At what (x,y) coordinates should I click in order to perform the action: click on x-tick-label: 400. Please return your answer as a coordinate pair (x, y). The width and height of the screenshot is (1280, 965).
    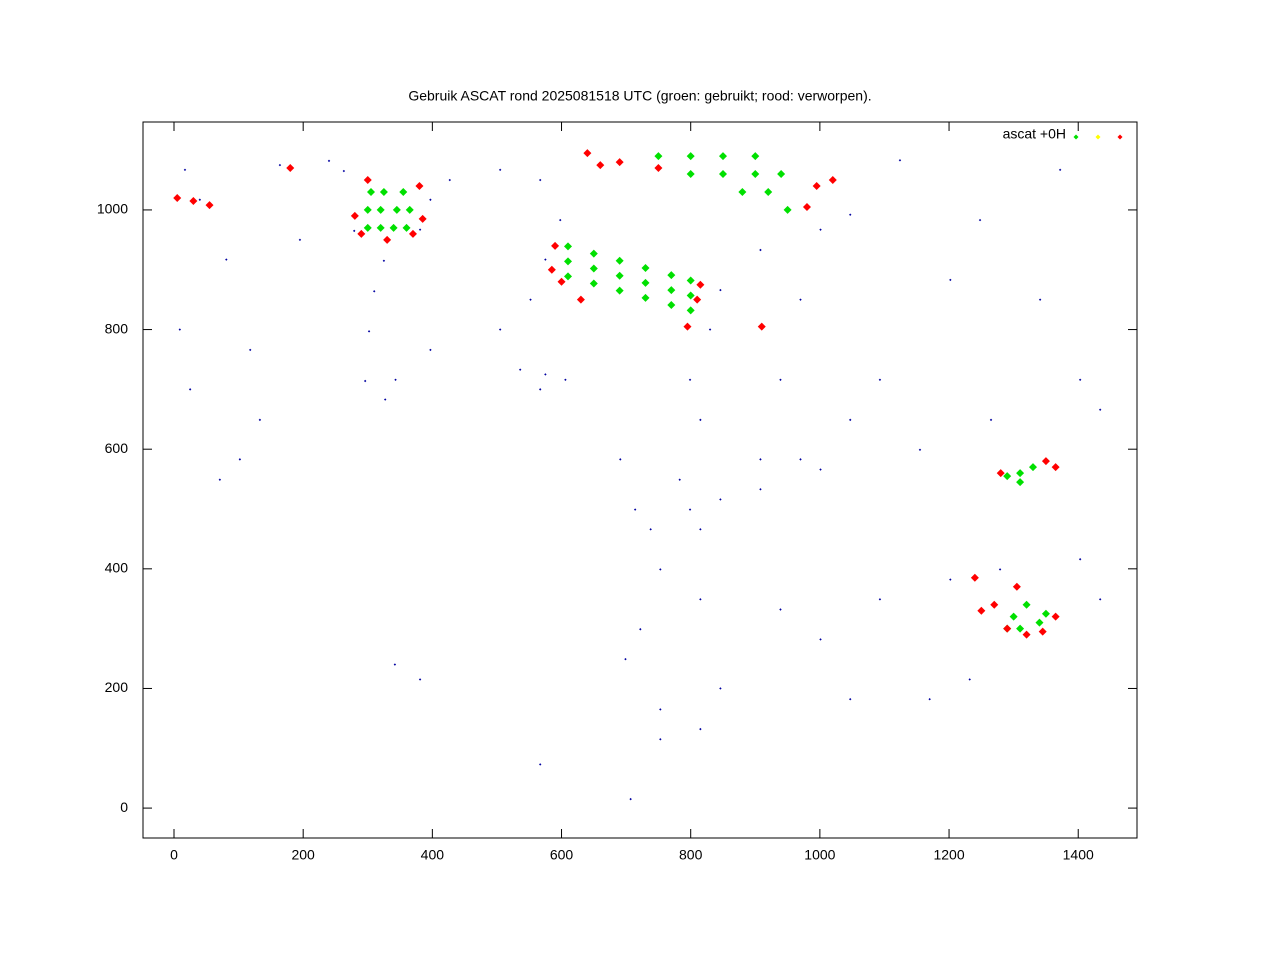
    Looking at the image, I should click on (433, 855).